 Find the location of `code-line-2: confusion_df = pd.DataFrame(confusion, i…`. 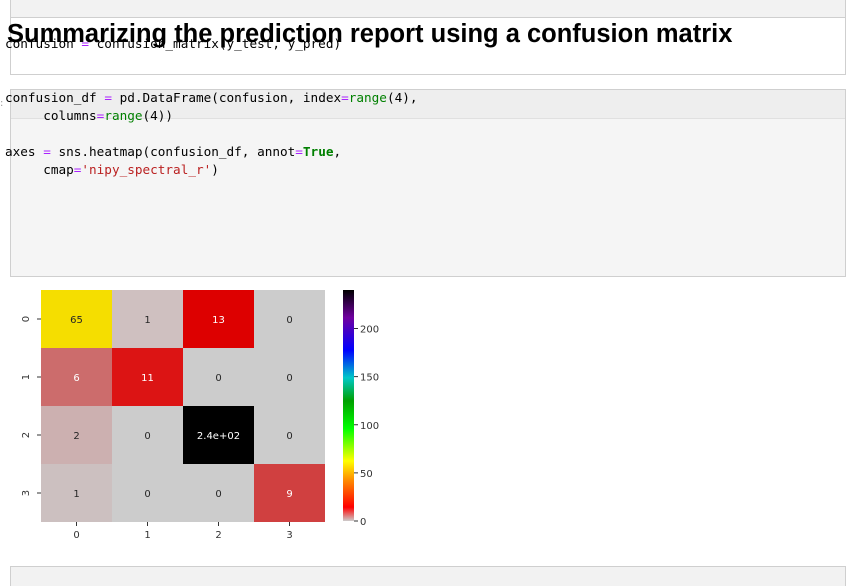

code-line-2: confusion_df = pd.DataFrame(confusion, i… is located at coordinates (211, 97).